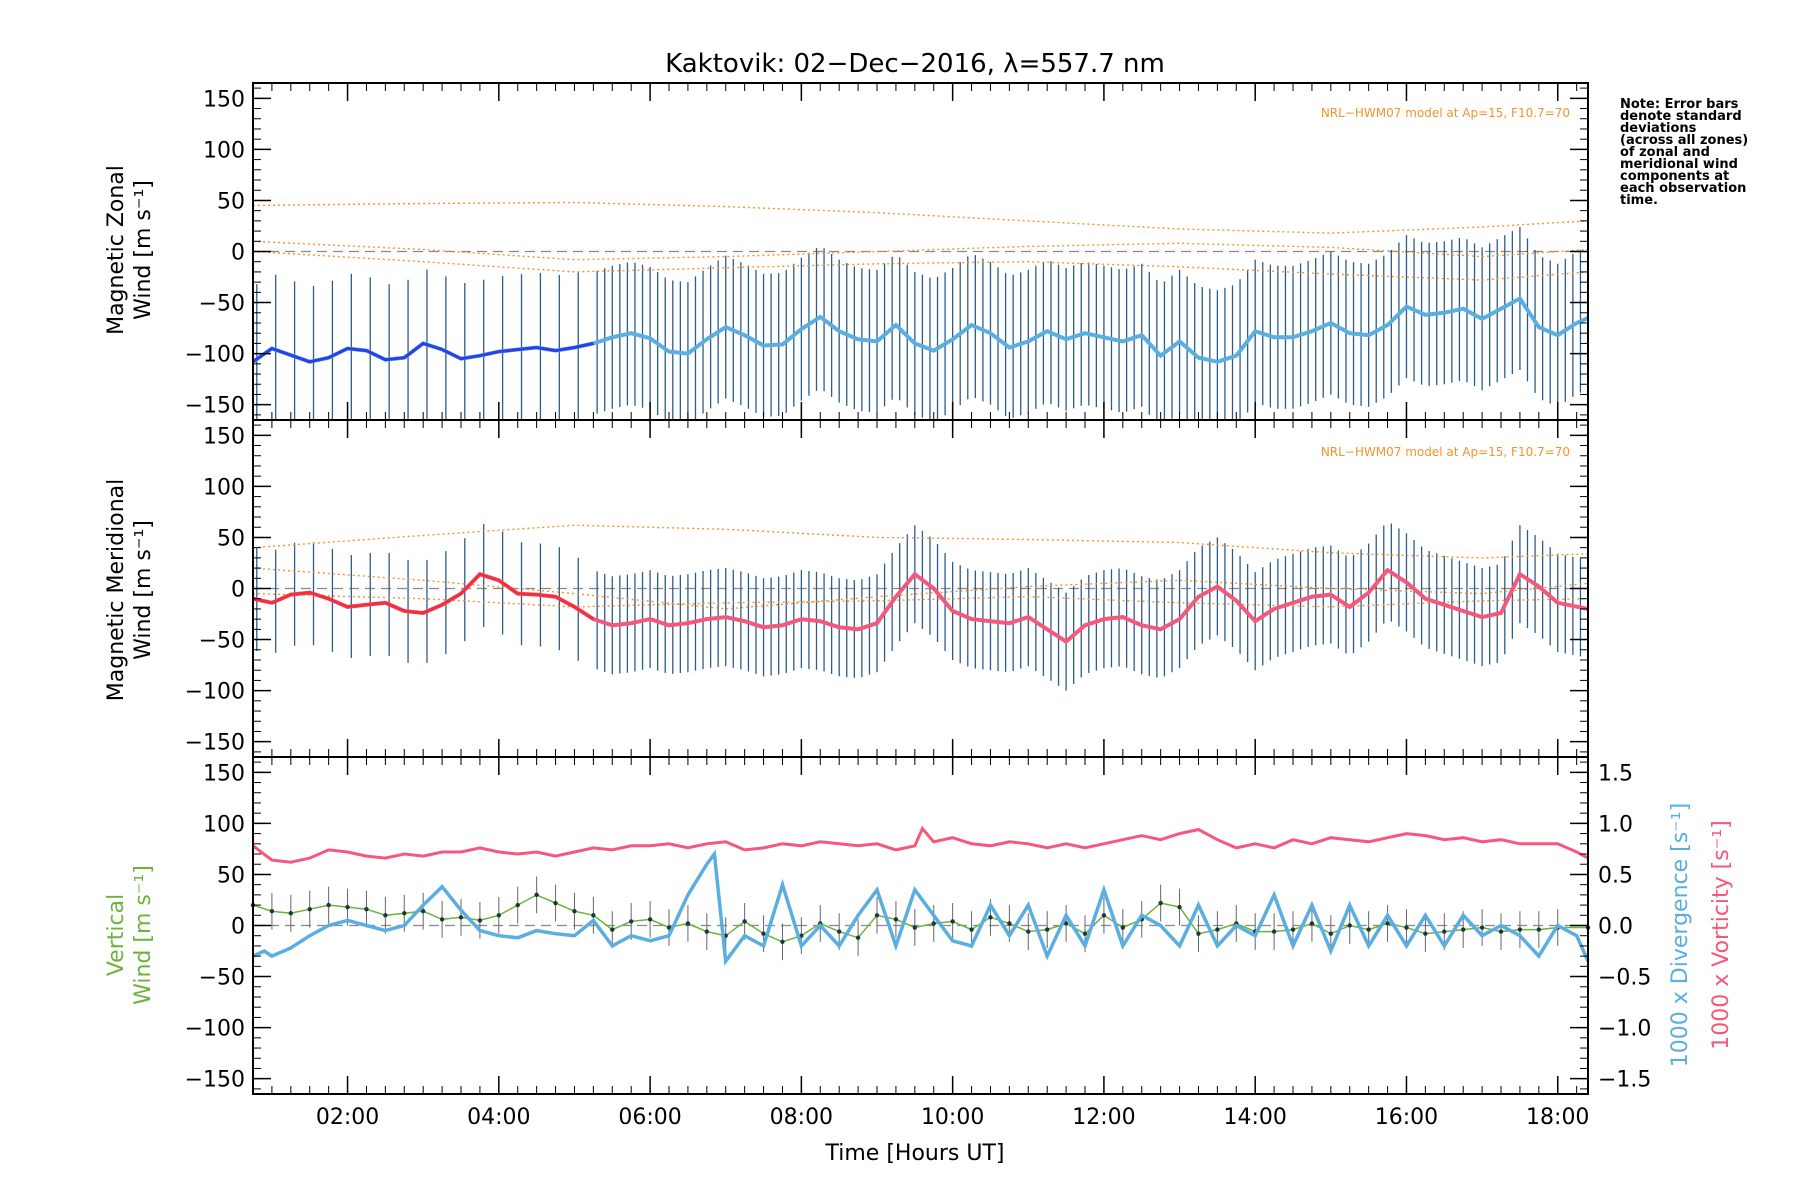  What do you see at coordinates (952, 1117) in the screenshot?
I see `x-tick-label: 10:00` at bounding box center [952, 1117].